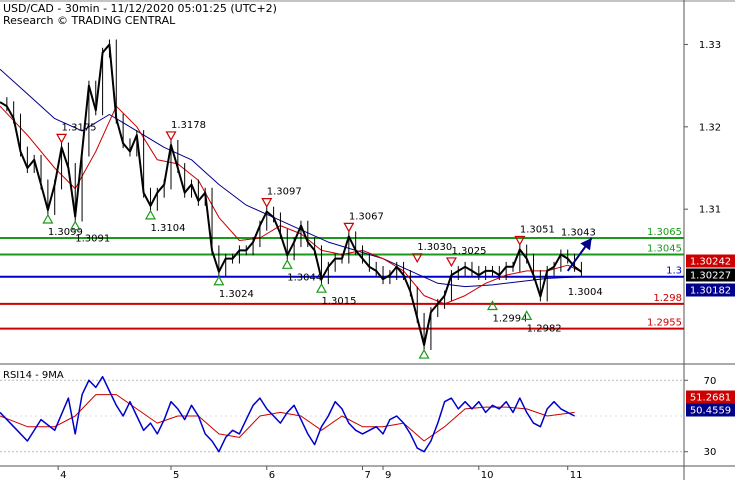 The image size is (735, 480). Describe the element at coordinates (176, 475) in the screenshot. I see `time-tick-label: 5` at that location.